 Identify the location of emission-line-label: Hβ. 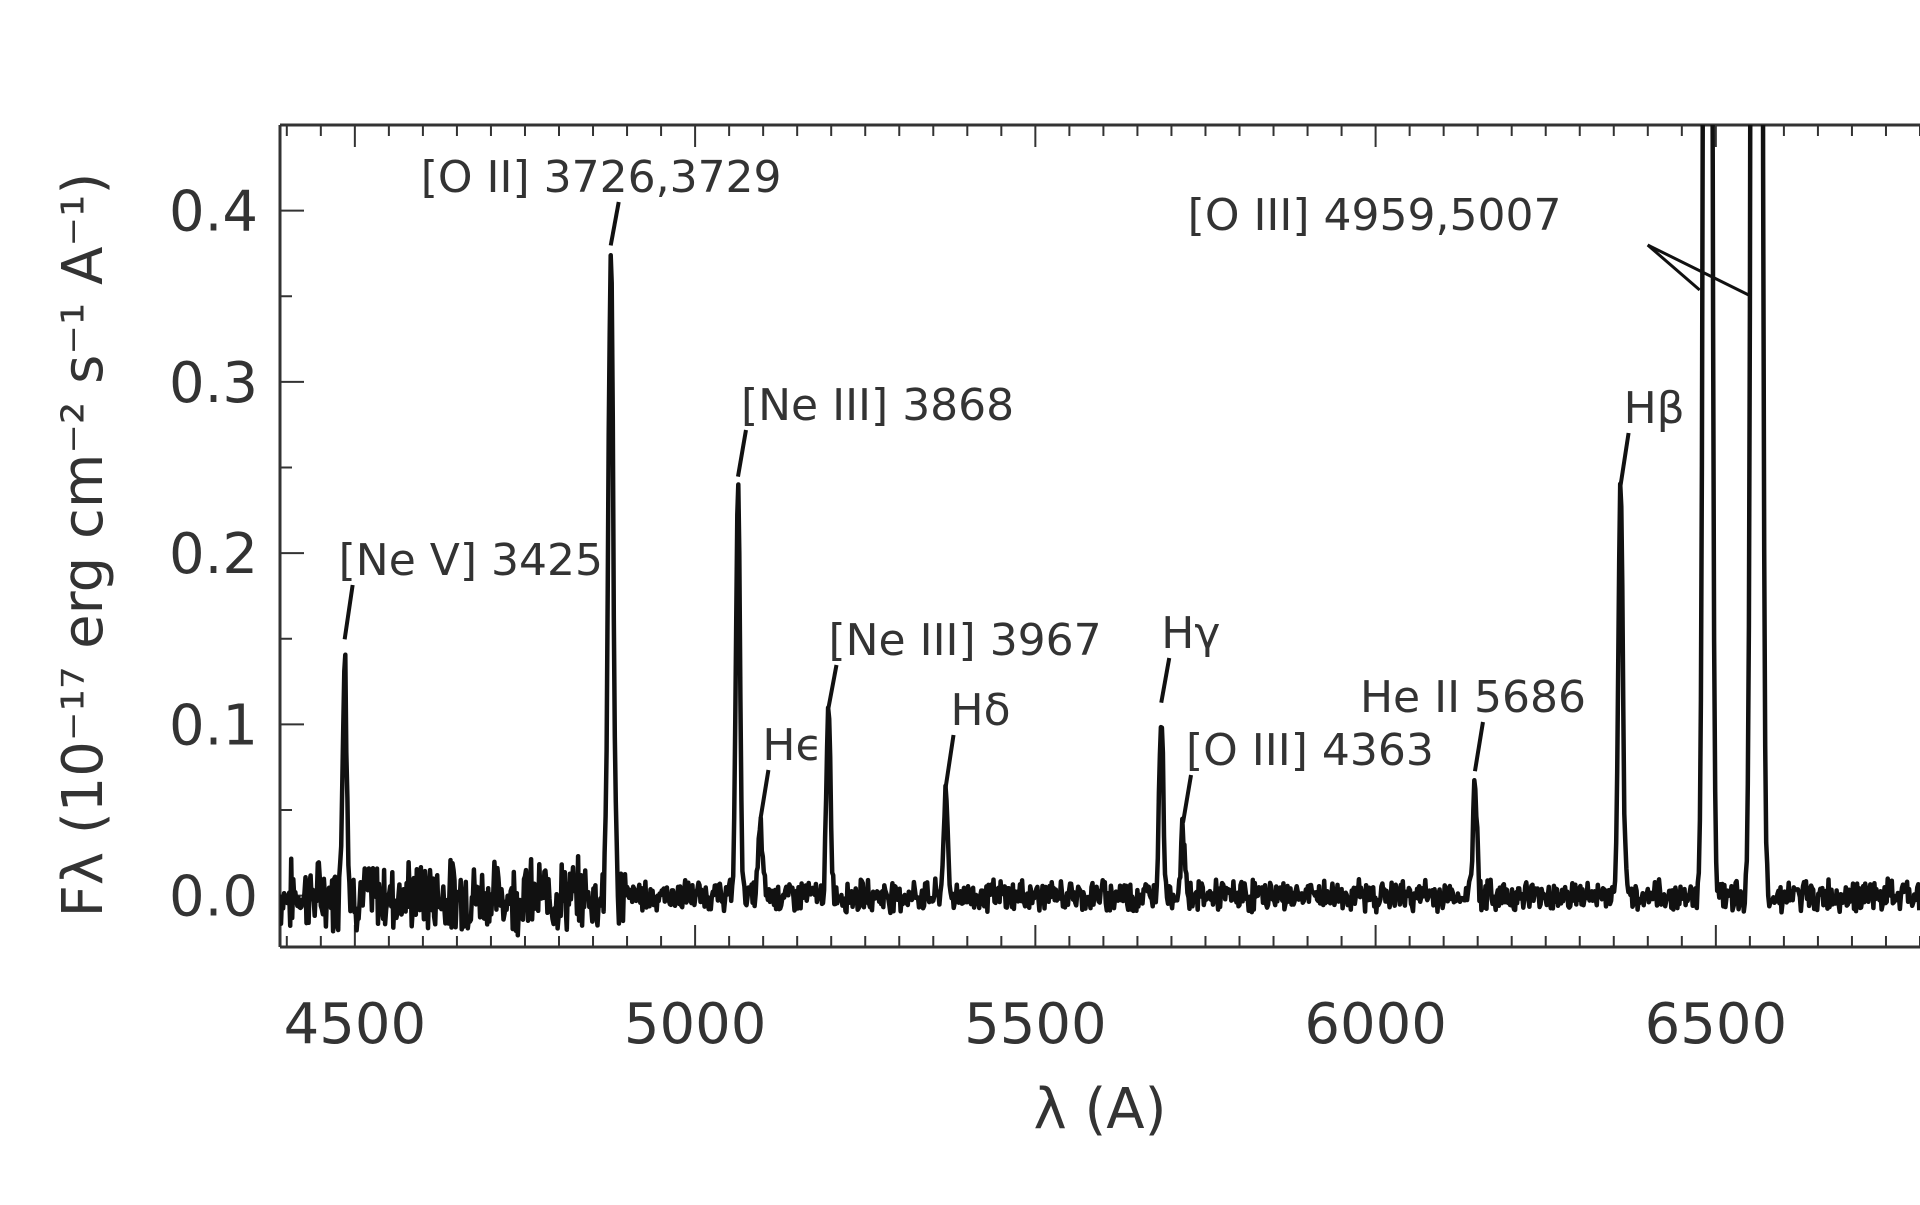
(1654, 408).